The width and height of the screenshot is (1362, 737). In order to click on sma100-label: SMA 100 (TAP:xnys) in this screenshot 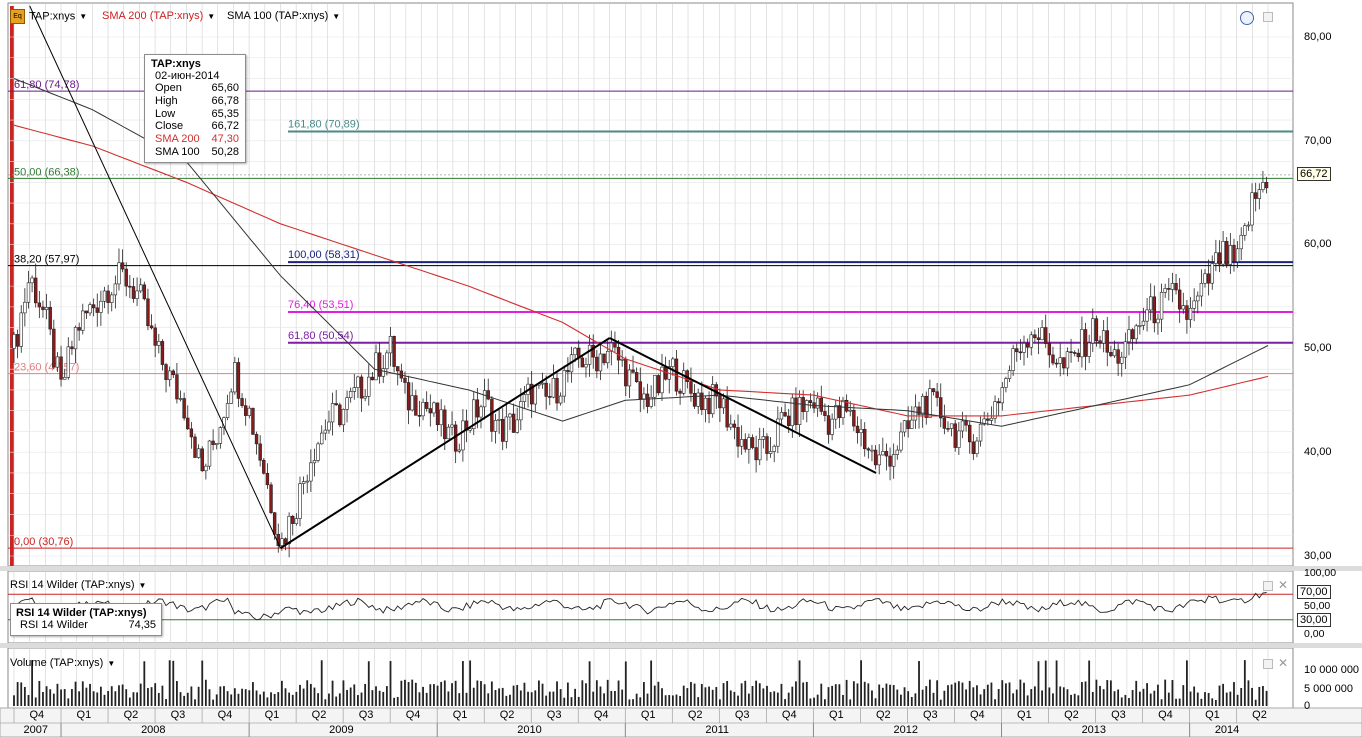, I will do `click(278, 16)`.